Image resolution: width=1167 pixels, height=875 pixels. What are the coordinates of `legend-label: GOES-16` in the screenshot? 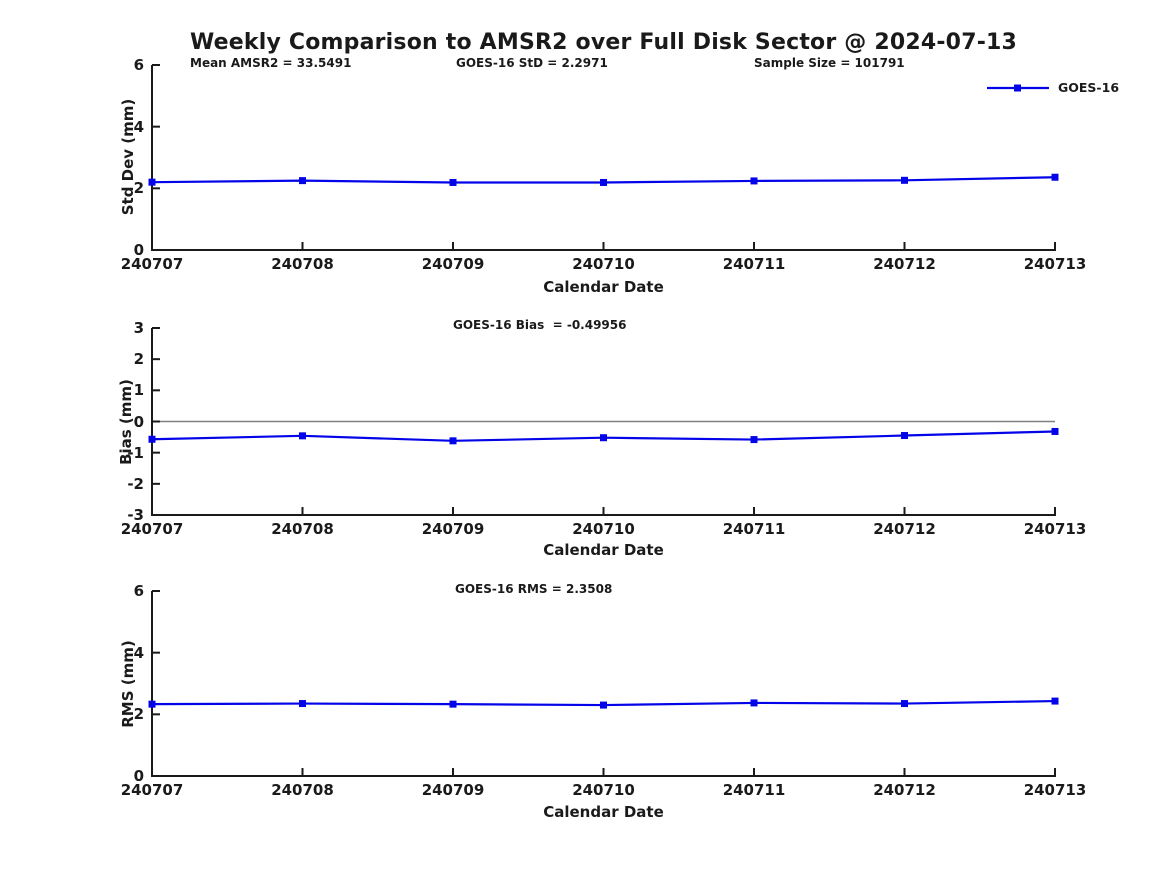 It's located at (1089, 87).